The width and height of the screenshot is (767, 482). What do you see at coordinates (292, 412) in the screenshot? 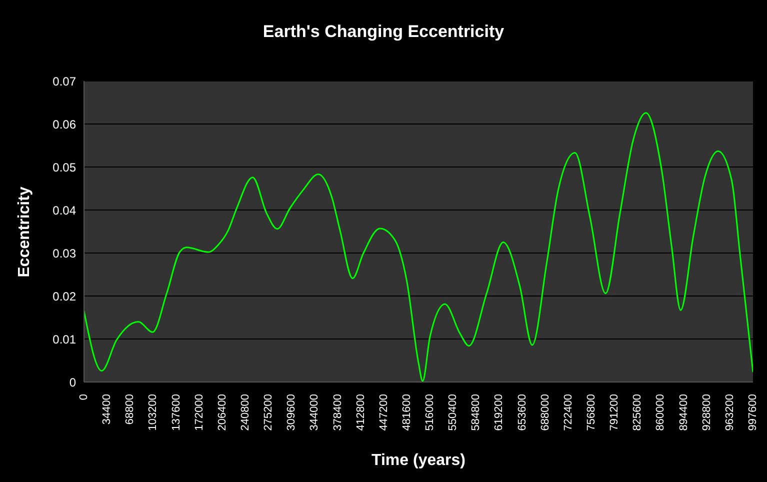
I see `x-tick-label: 309600` at bounding box center [292, 412].